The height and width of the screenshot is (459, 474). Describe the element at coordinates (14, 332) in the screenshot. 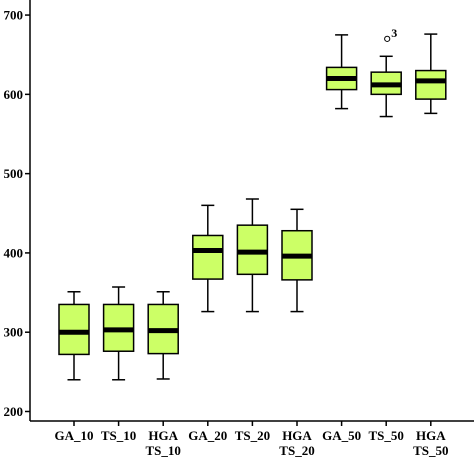

I see `y-tick-label: 300` at that location.